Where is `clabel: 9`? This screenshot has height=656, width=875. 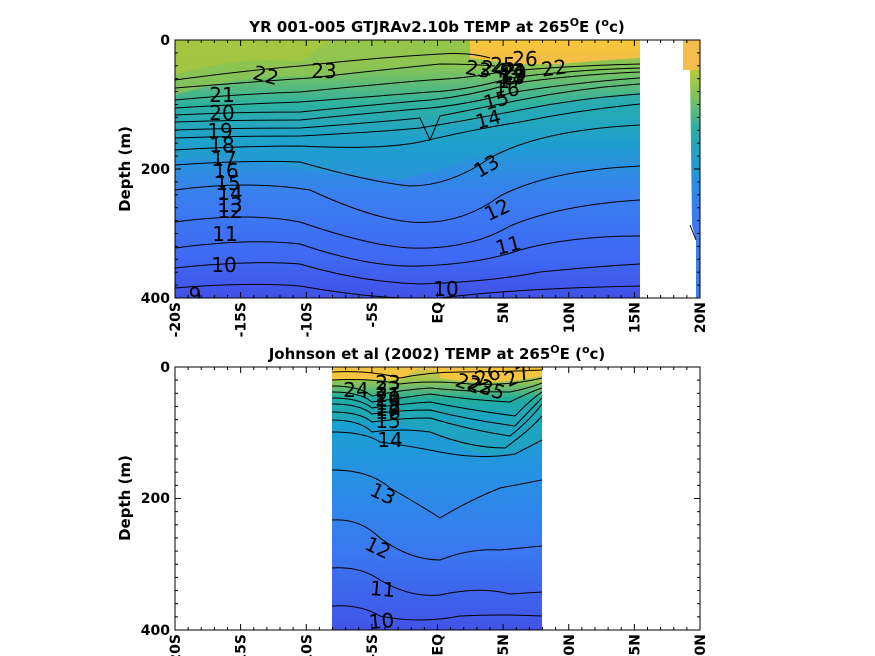 clabel: 9 is located at coordinates (195, 295).